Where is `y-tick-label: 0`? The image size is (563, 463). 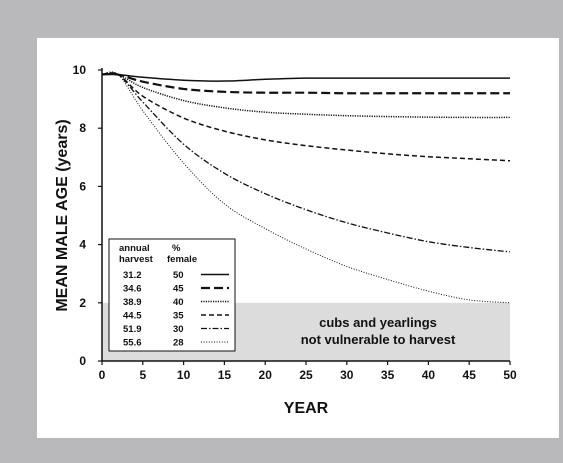 y-tick-label: 0 is located at coordinates (82, 361).